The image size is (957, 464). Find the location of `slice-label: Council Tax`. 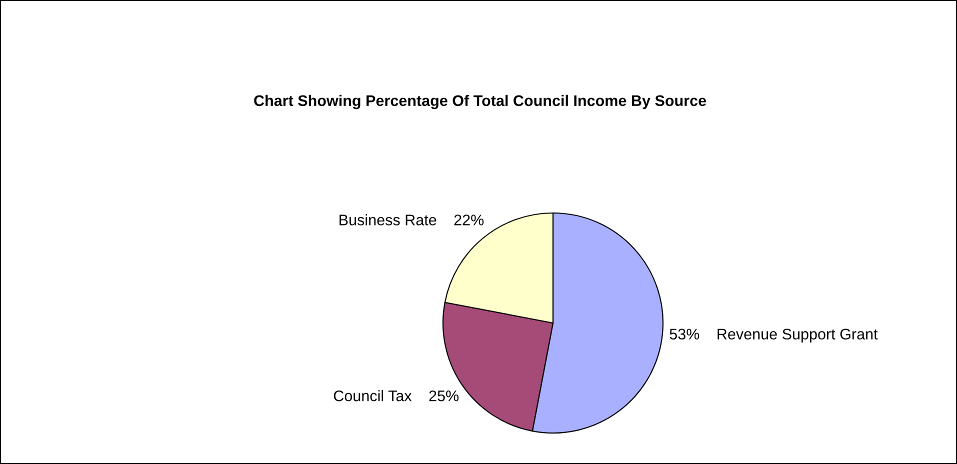

slice-label: Council Tax is located at coordinates (373, 396).